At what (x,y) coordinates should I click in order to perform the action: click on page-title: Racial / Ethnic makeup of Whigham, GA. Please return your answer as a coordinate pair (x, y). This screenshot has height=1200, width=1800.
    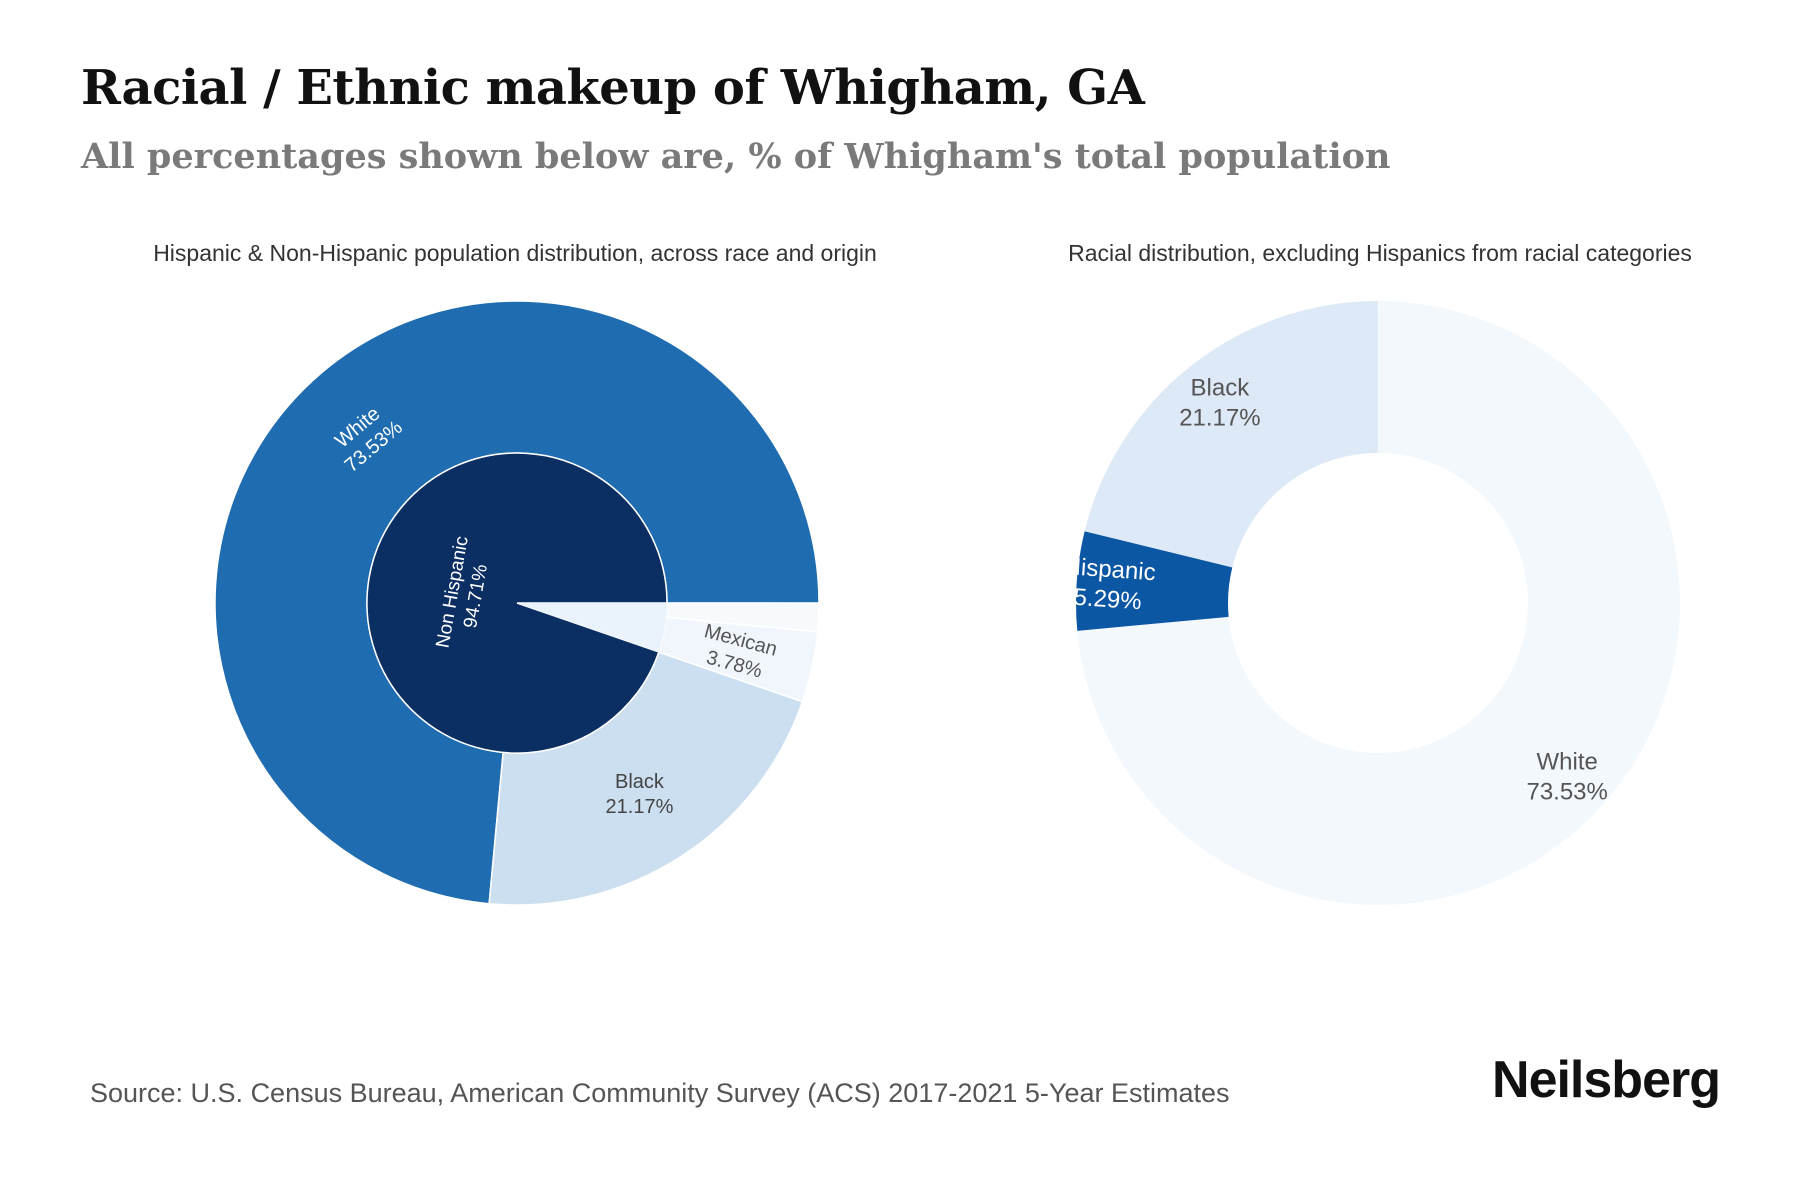
    Looking at the image, I should click on (613, 88).